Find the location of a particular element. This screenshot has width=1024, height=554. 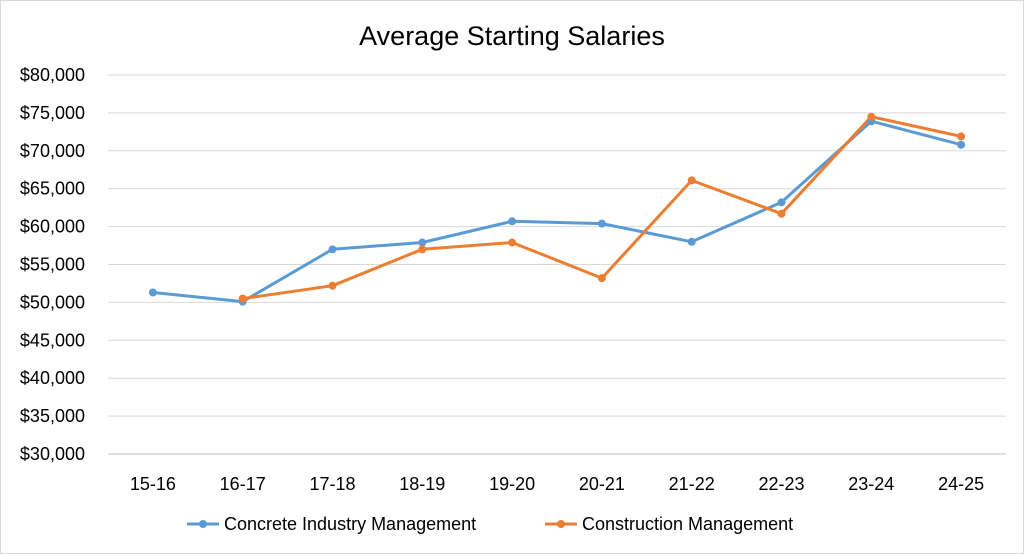

y-tick-label: $80,000 is located at coordinates (52, 75).